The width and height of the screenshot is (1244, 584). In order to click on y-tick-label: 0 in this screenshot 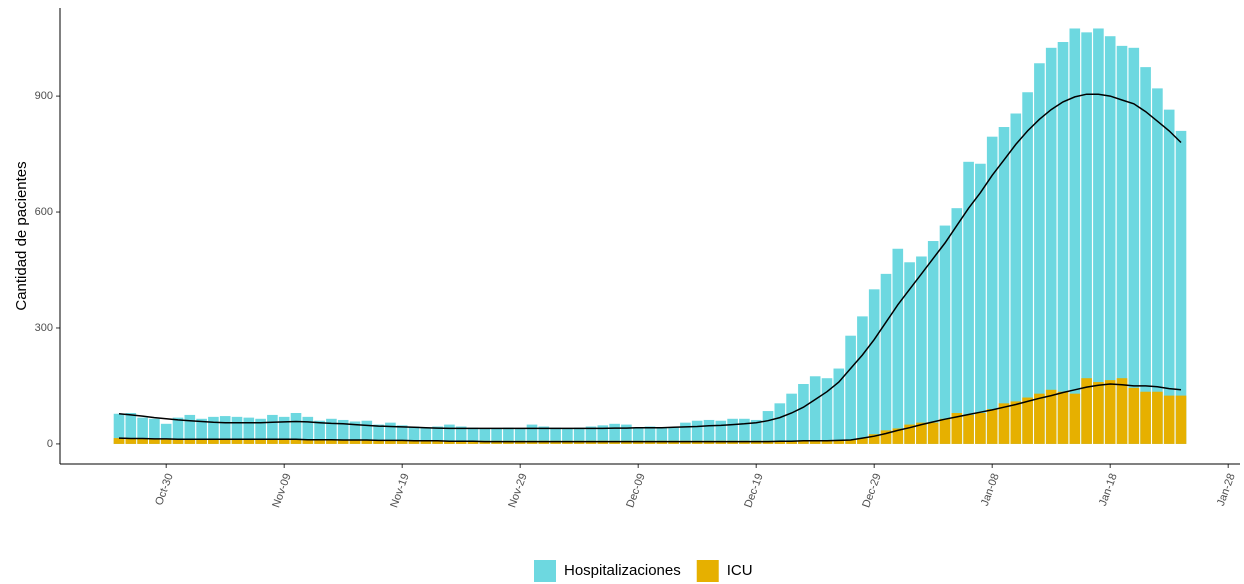, I will do `click(50, 444)`.